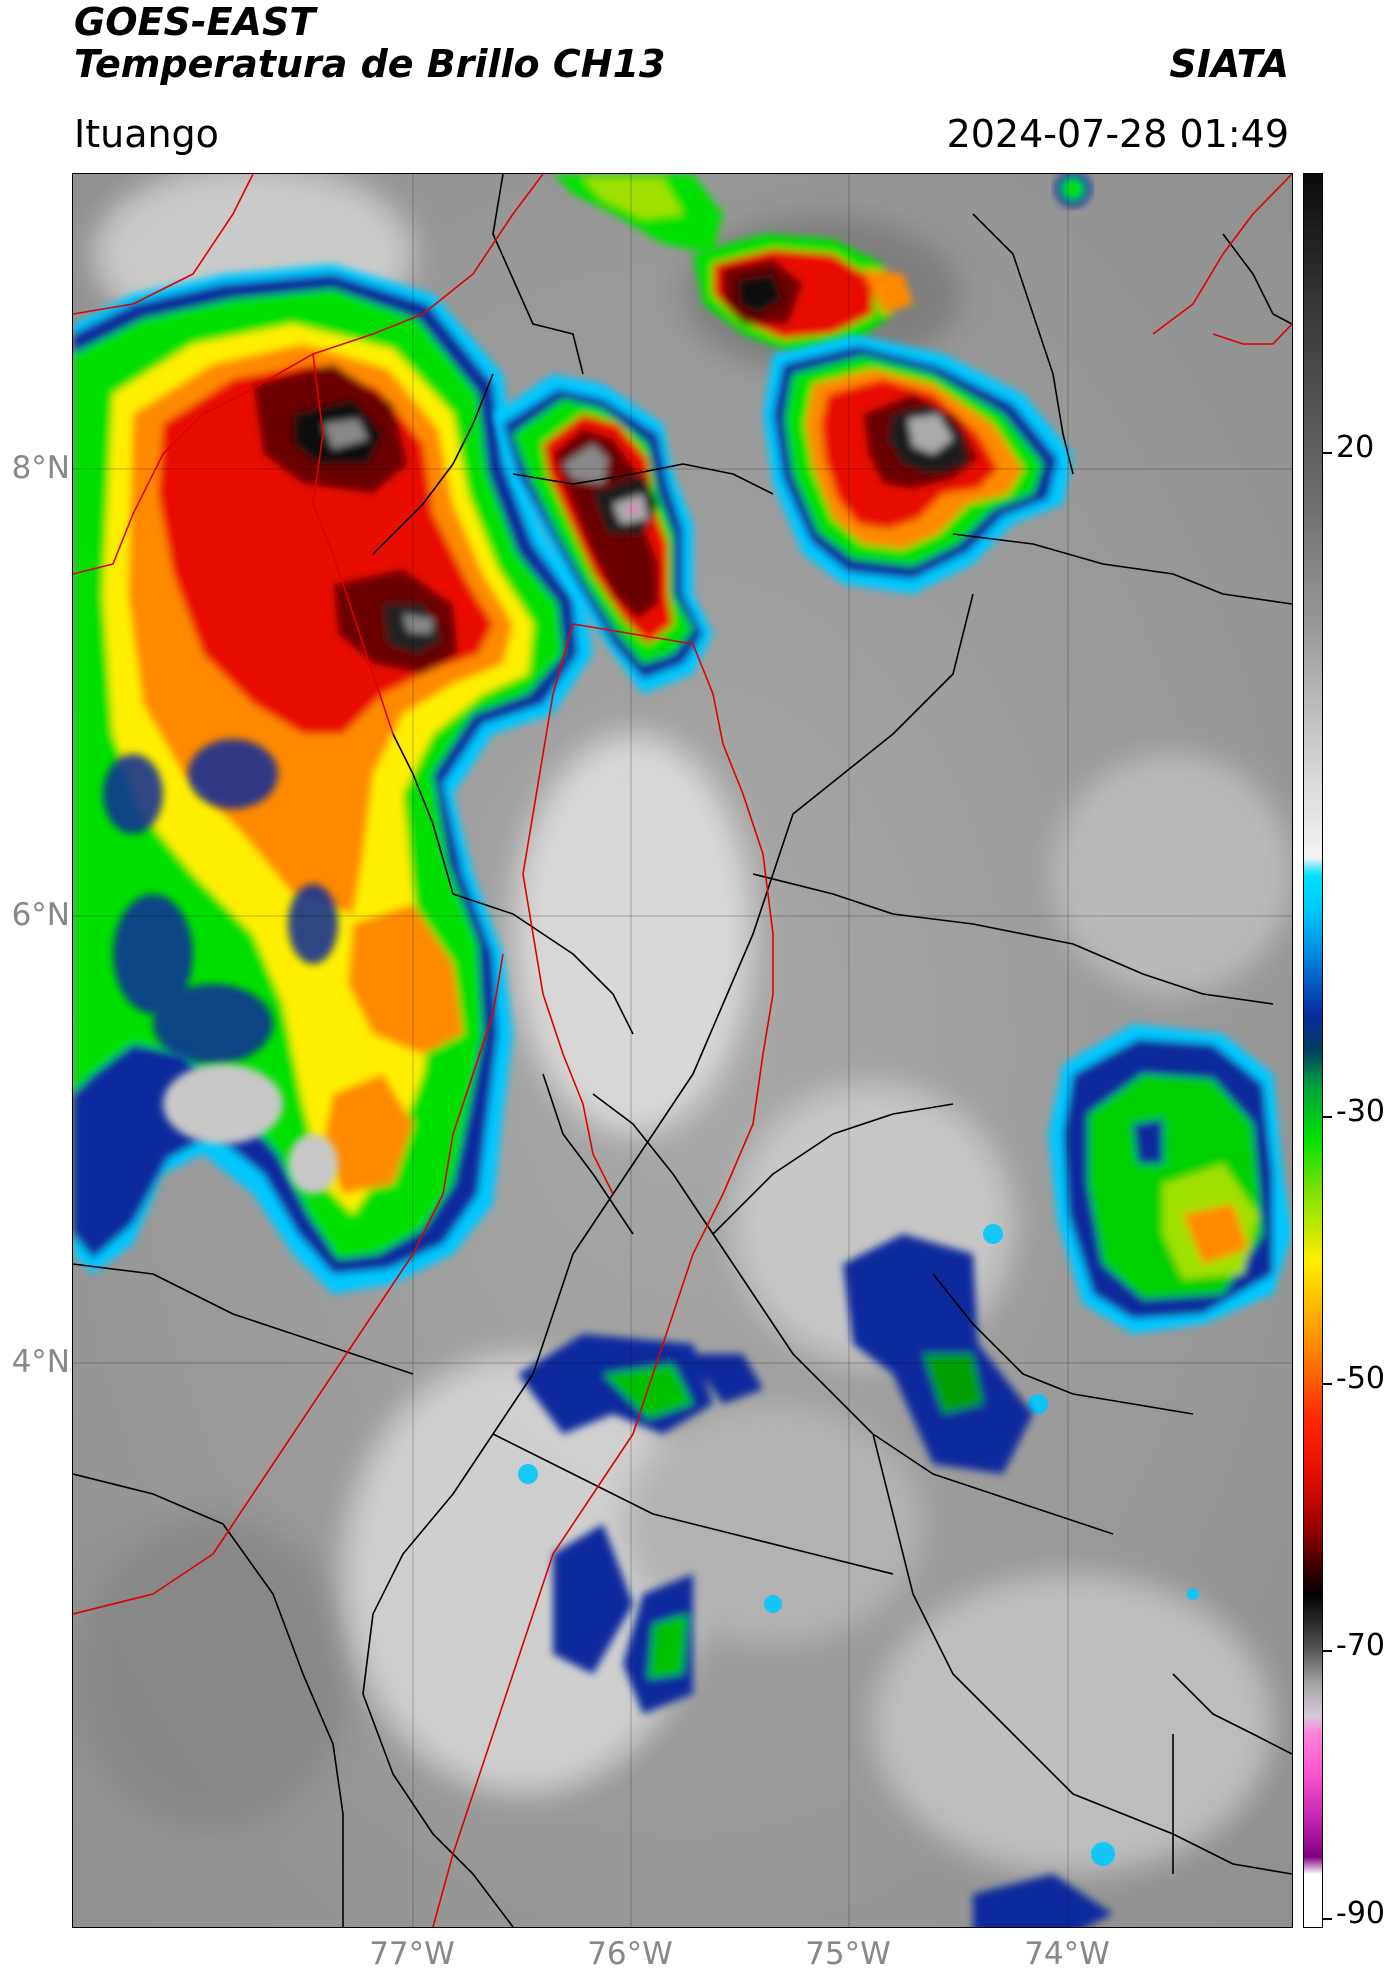 This screenshot has height=1981, width=1384. I want to click on lon-label-74w: 74°W, so click(1067, 1954).